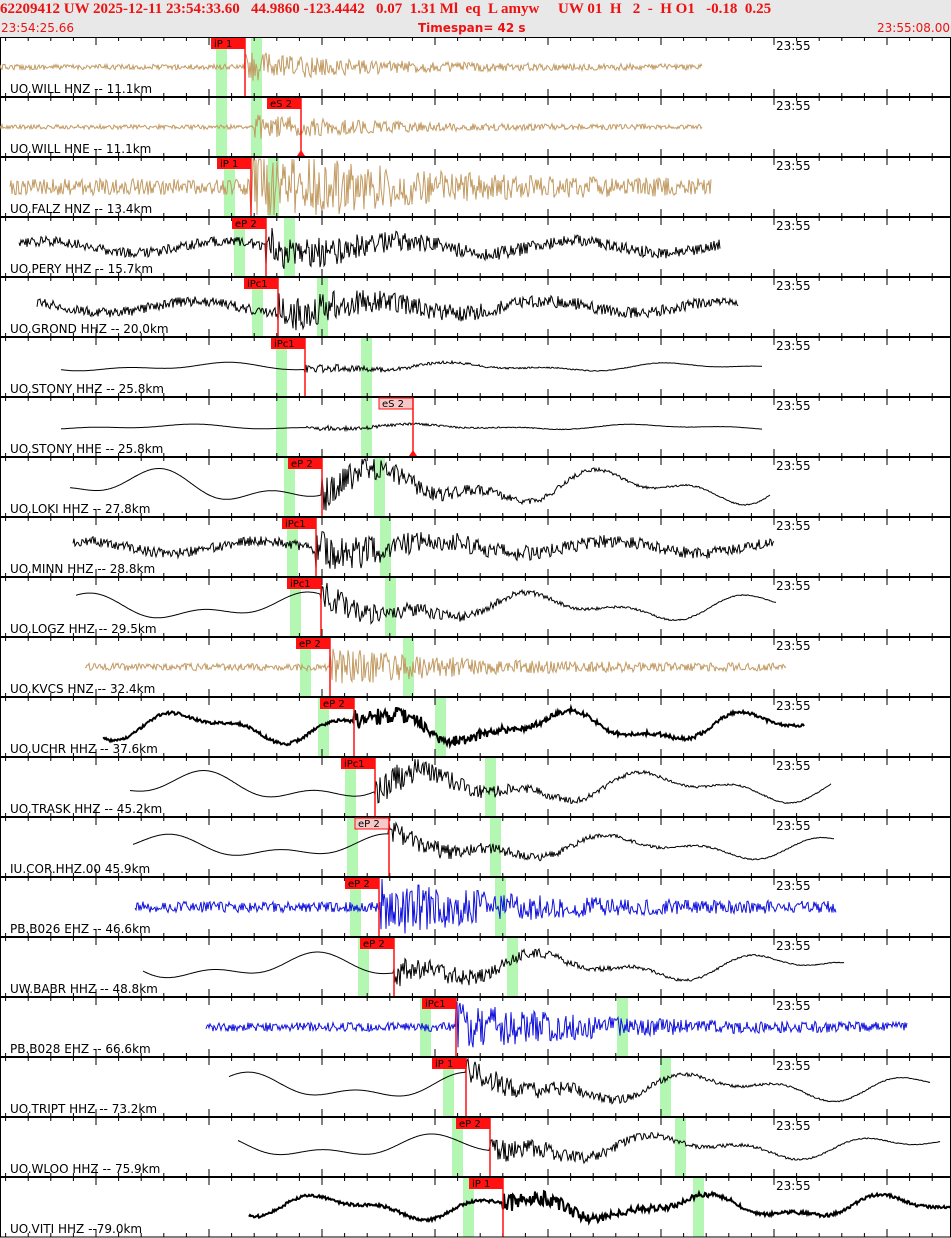 The width and height of the screenshot is (951, 1238). What do you see at coordinates (86, 449) in the screenshot?
I see `station-label: UO.STONY HHE -- 25.8km` at bounding box center [86, 449].